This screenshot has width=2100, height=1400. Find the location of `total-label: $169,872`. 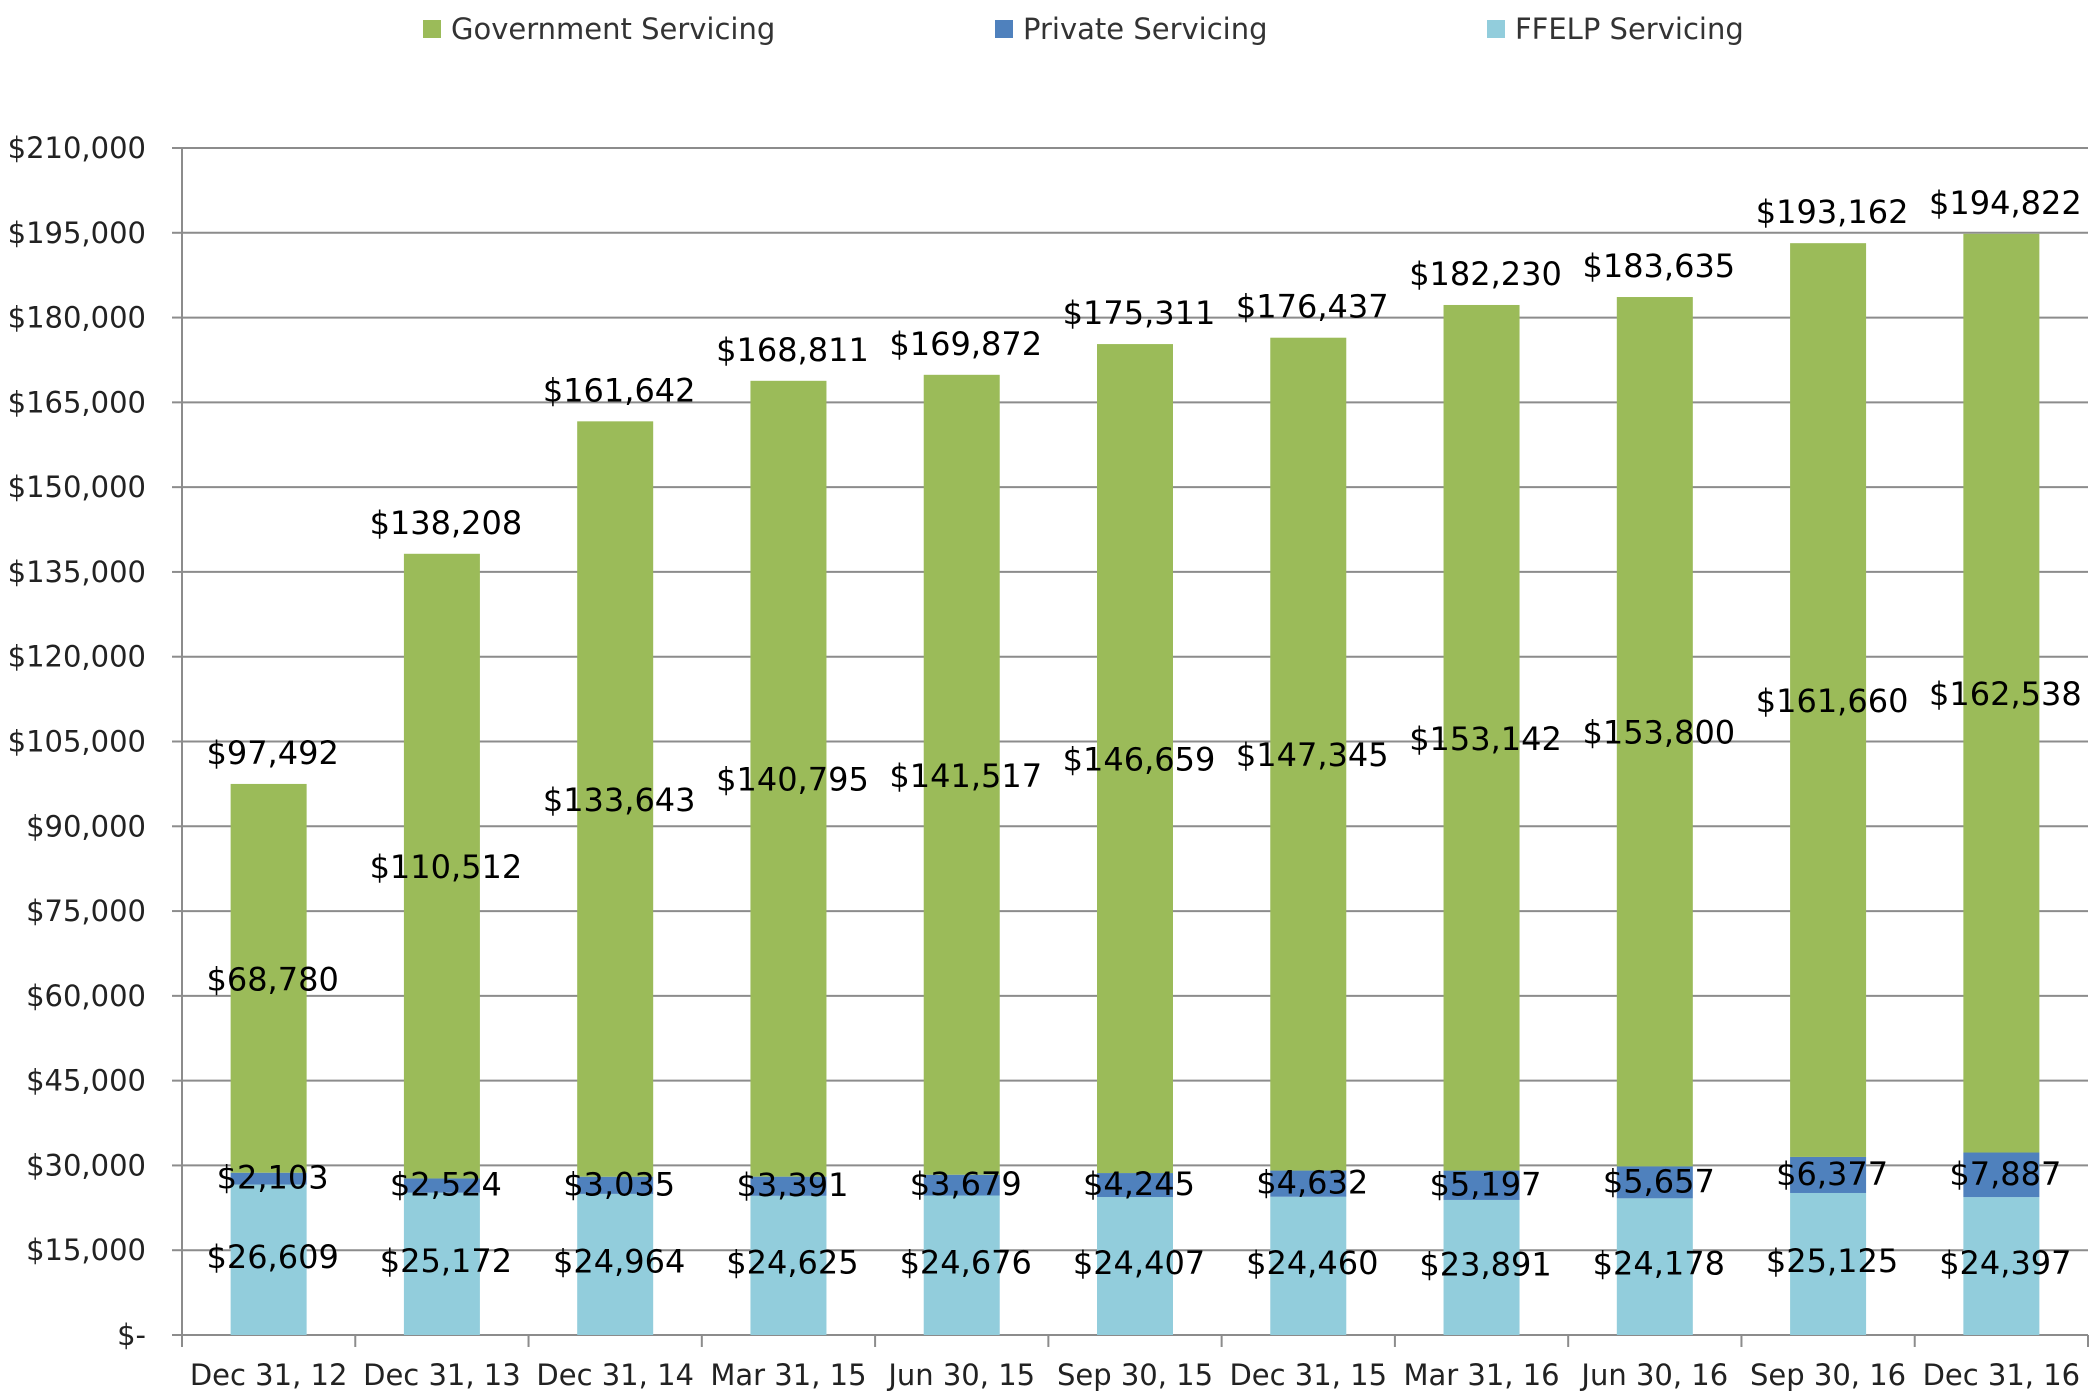

total-label: $169,872 is located at coordinates (965, 344).